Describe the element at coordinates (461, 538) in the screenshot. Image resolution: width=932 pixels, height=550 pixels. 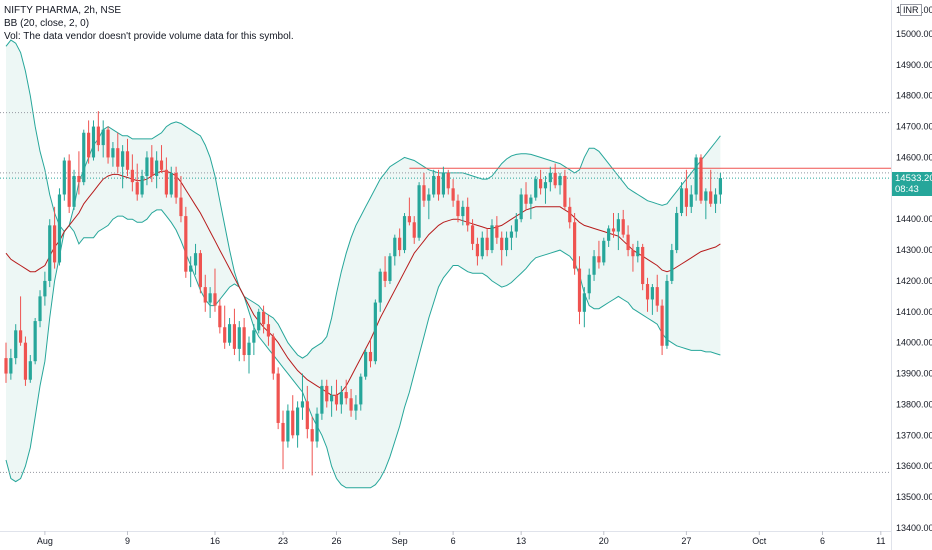
I see `time-axis: Aug 9 16 23 26 Sep 6 13 20 27 Oct 6 11` at that location.